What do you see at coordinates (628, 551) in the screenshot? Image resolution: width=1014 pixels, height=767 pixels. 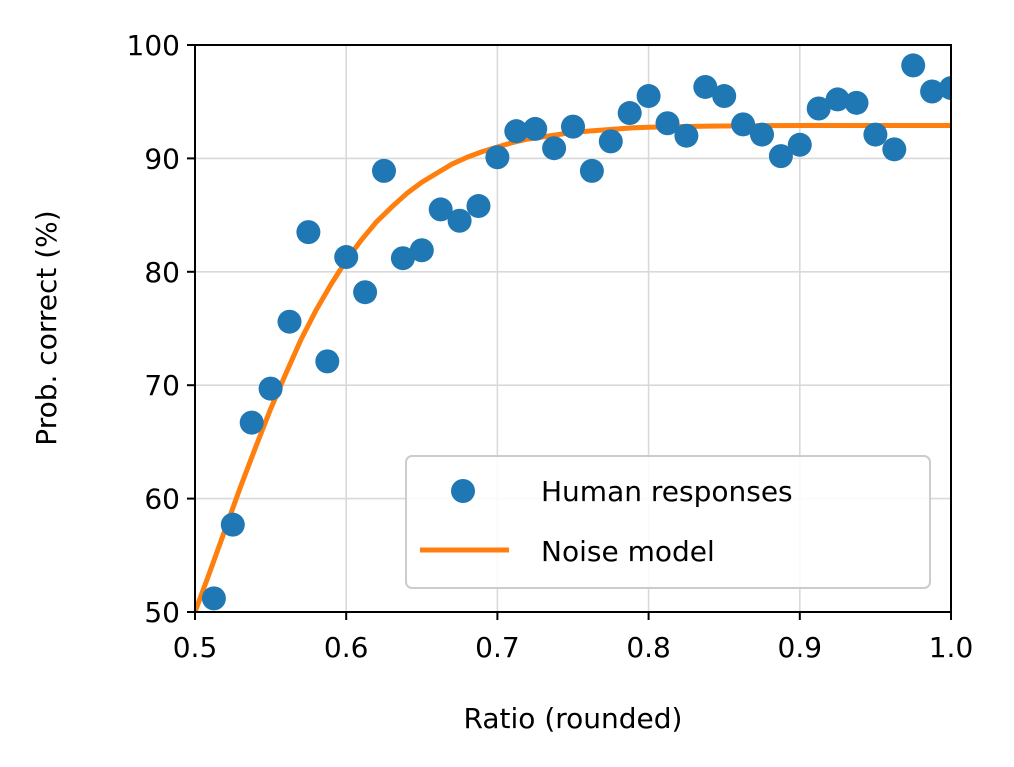 I see `legend-label-noise-model: Noise model` at bounding box center [628, 551].